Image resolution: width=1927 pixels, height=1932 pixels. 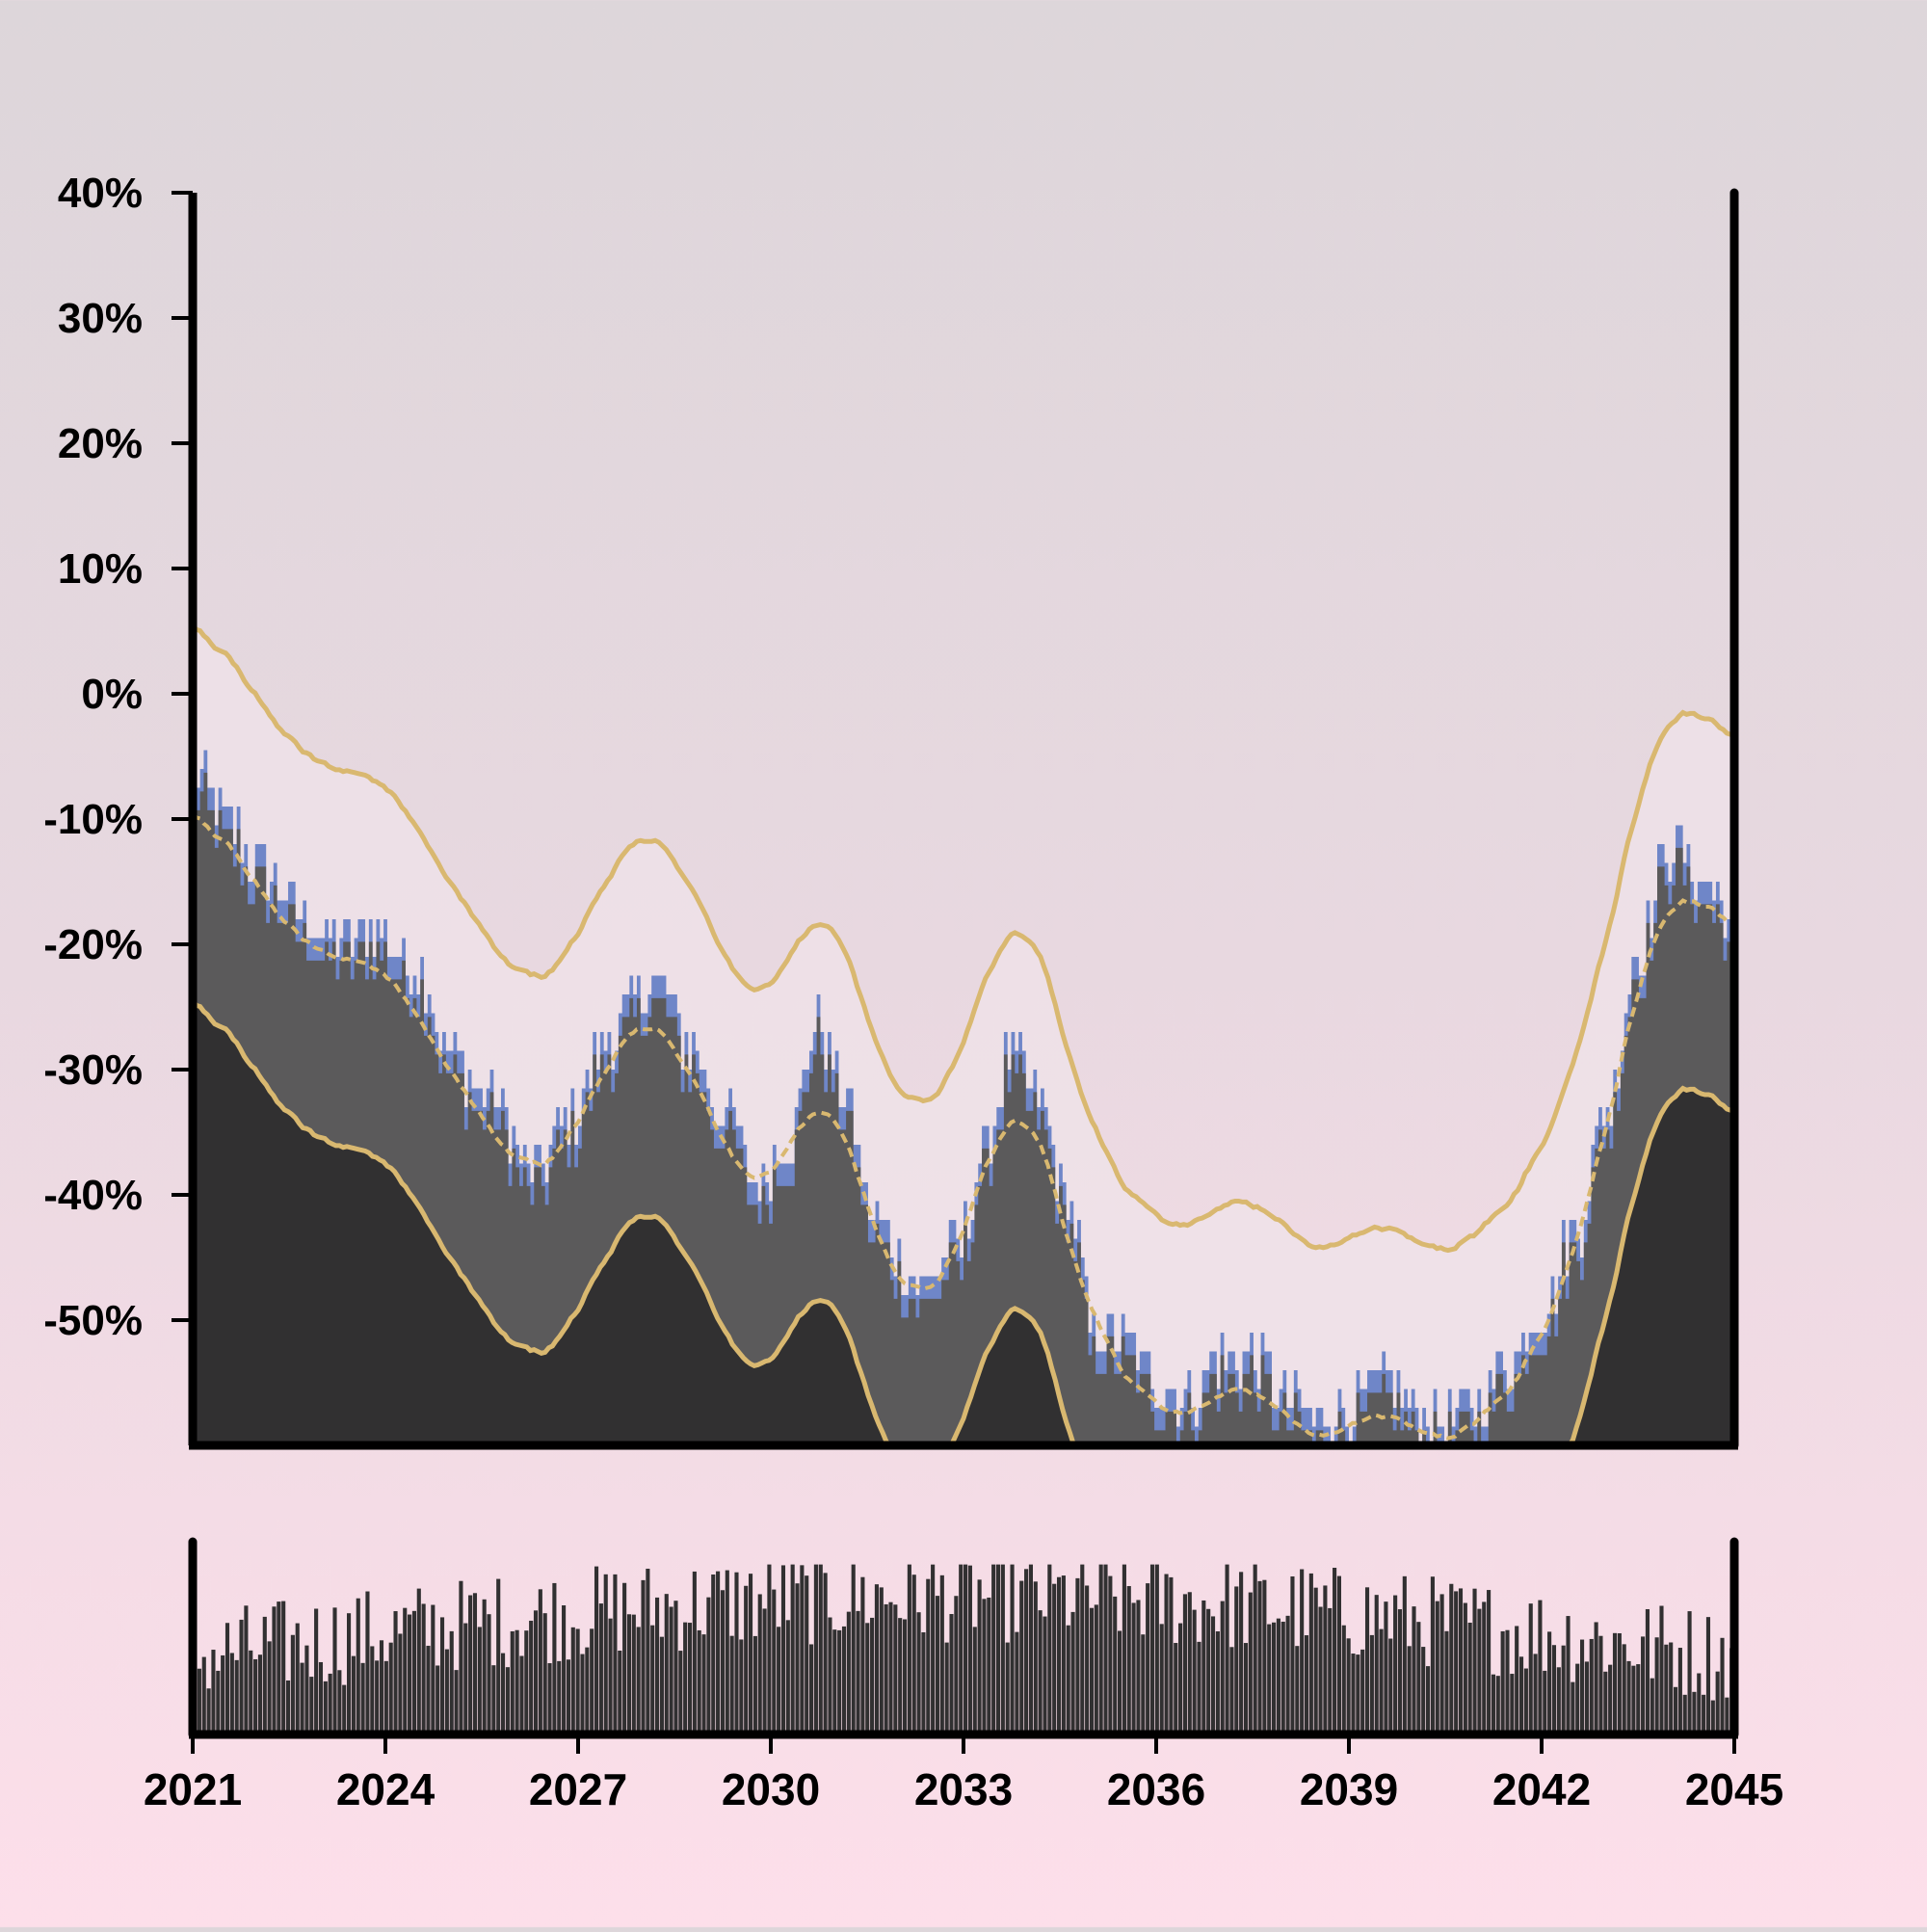 What do you see at coordinates (93, 1320) in the screenshot?
I see `y-tick-label: -50%` at bounding box center [93, 1320].